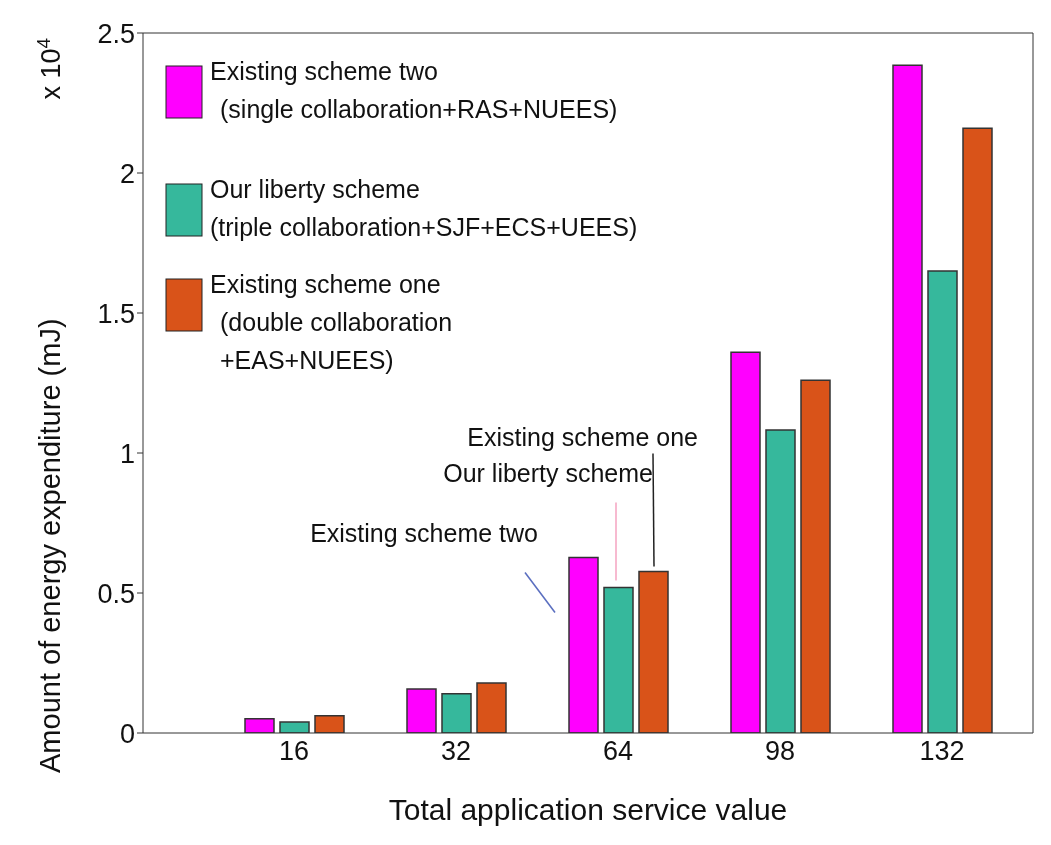 The image size is (1051, 845). I want to click on annotation: Our liberty scheme, so click(548, 473).